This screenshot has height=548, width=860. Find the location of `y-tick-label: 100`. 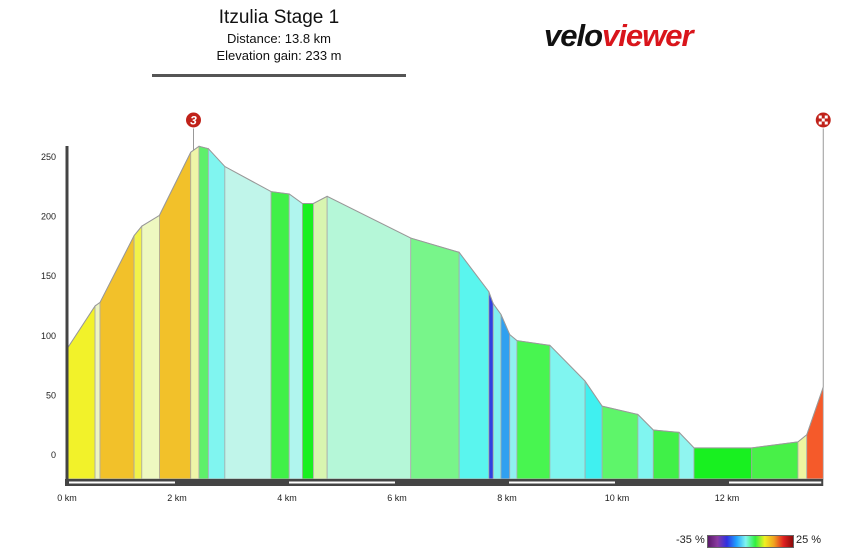

y-tick-label: 100 is located at coordinates (48, 336).